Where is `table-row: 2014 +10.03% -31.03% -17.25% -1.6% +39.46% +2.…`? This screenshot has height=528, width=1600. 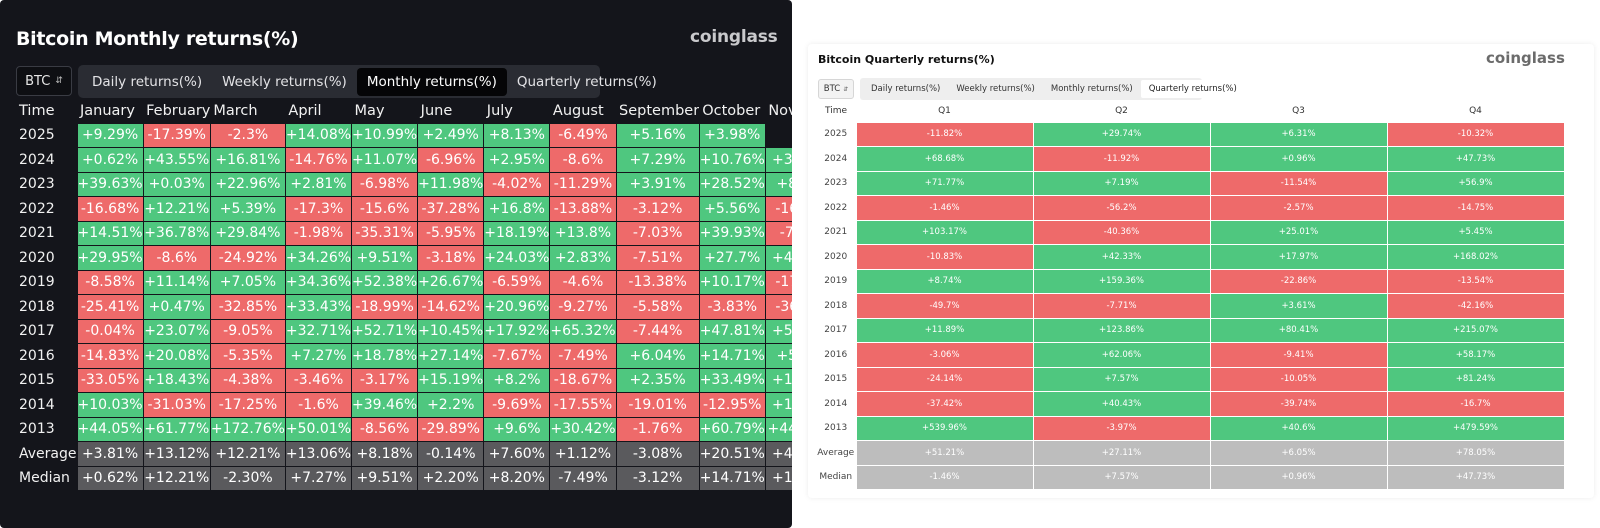 table-row: 2014 +10.03% -31.03% -17.25% -1.6% +39.46% +2.… is located at coordinates (404, 405).